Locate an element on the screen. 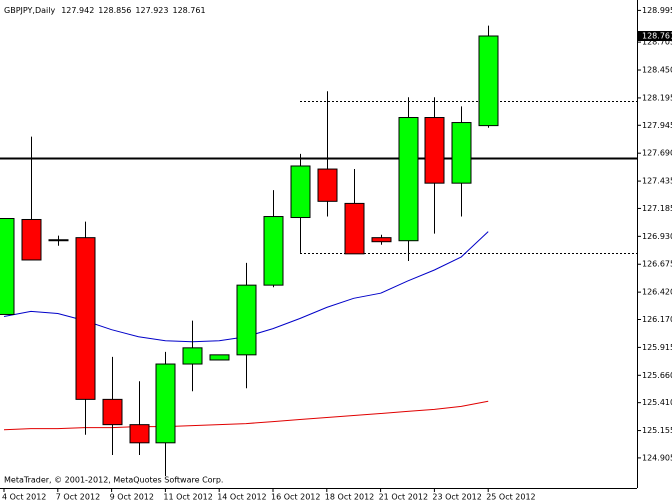  current-price-label: 128.761 is located at coordinates (657, 35).